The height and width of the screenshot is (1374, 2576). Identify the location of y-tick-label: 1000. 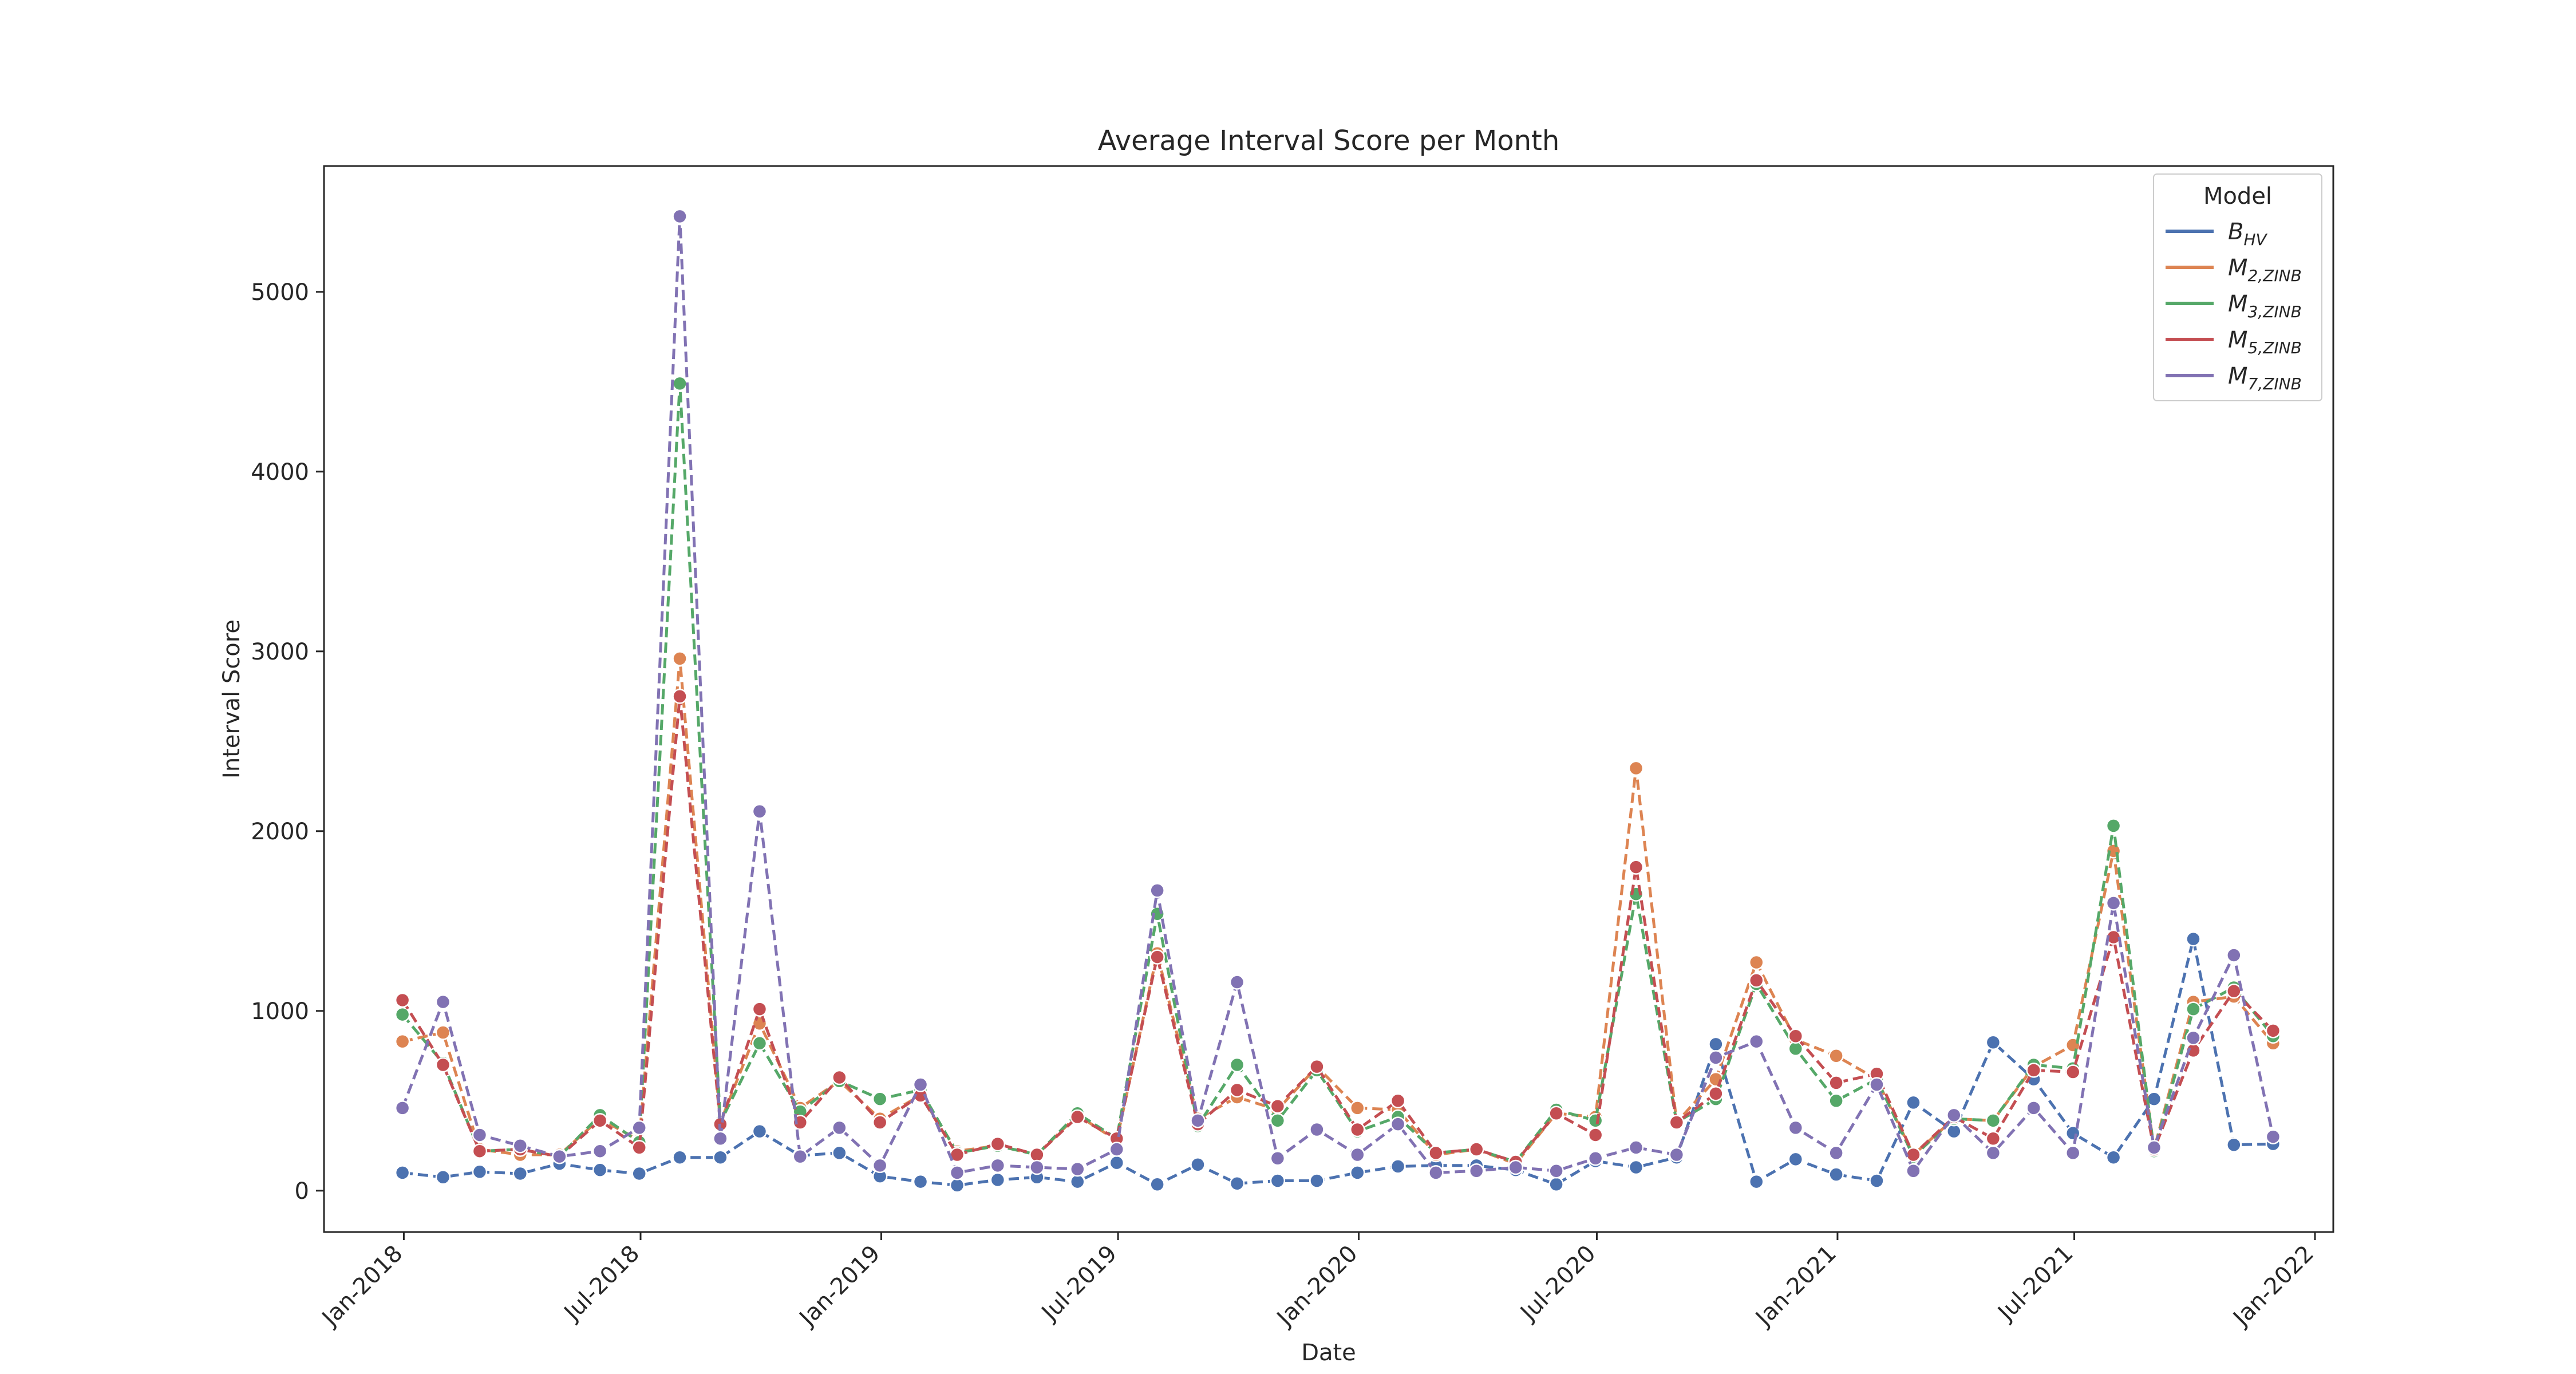
(280, 1011).